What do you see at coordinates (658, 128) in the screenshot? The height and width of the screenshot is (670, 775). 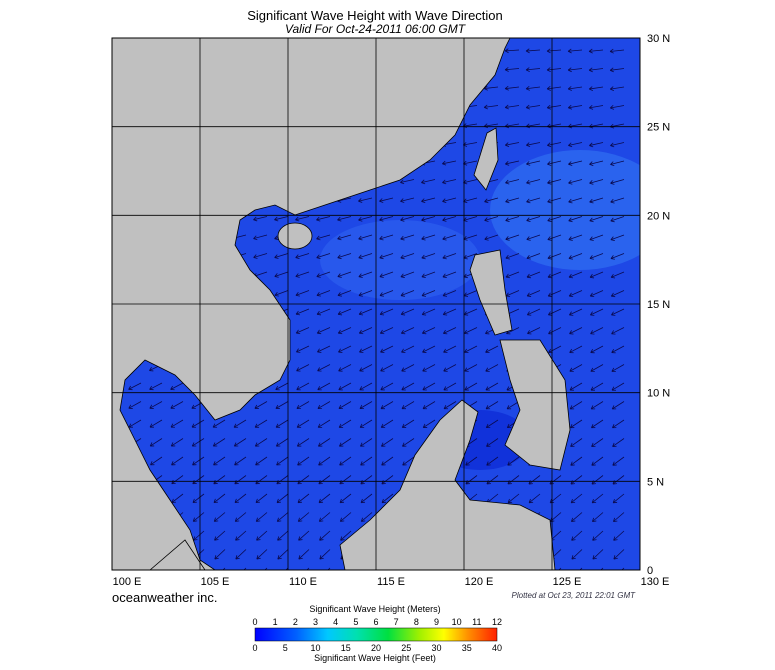 I see `lat-label: 25 N` at bounding box center [658, 128].